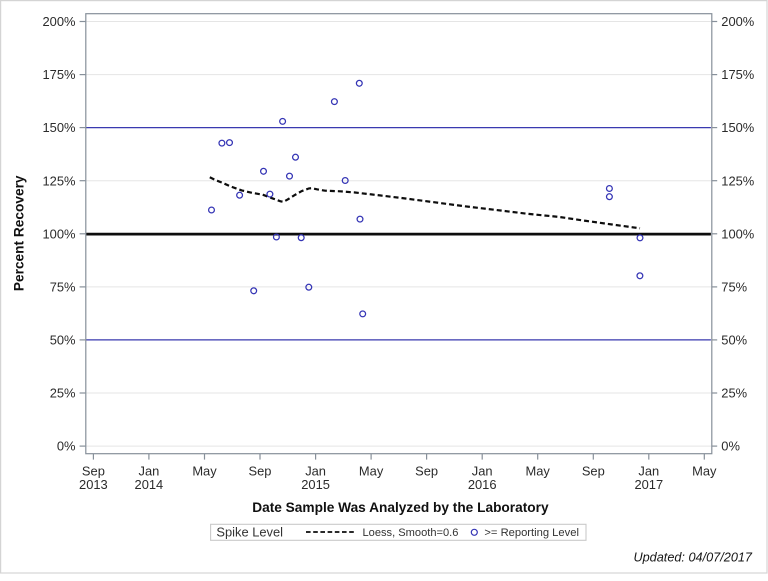  What do you see at coordinates (249, 532) in the screenshot?
I see `svg-text: Spike Level` at bounding box center [249, 532].